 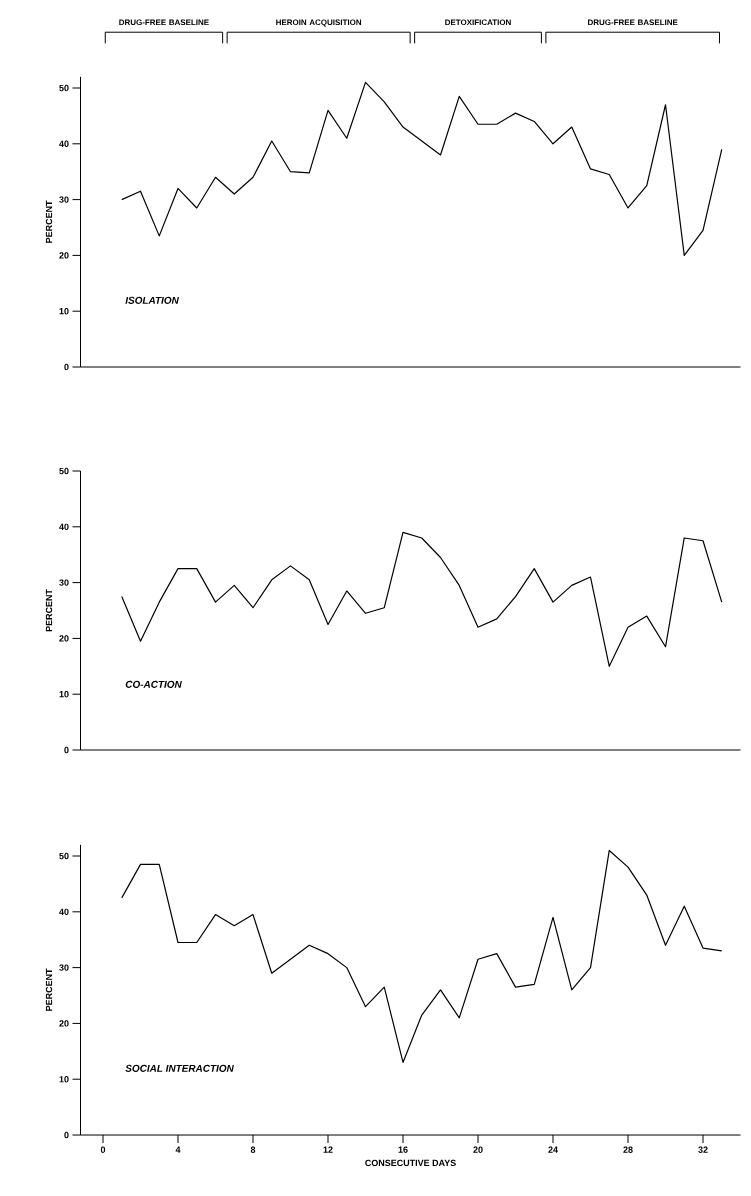 I want to click on x-tick-label: 0, so click(x=103, y=1149).